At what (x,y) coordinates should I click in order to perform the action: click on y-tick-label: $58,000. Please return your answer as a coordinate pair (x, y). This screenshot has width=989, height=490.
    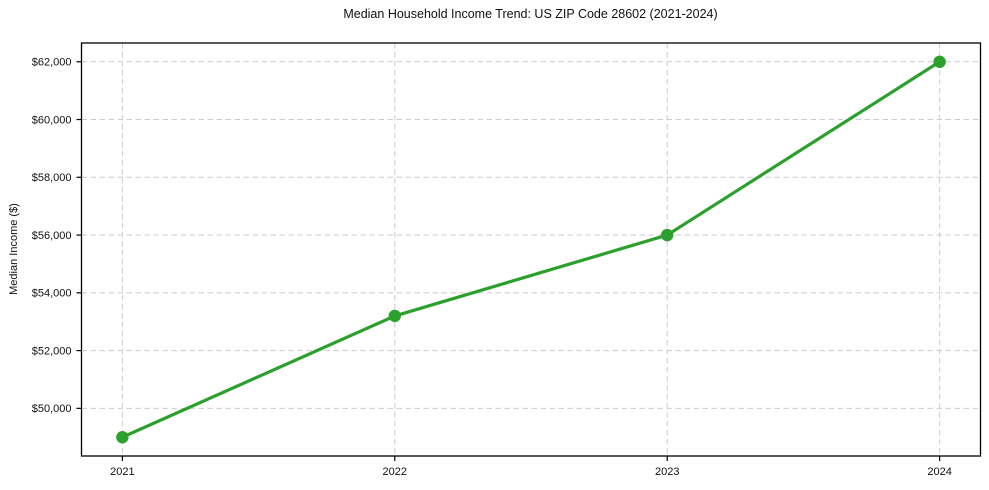
    Looking at the image, I should click on (52, 178).